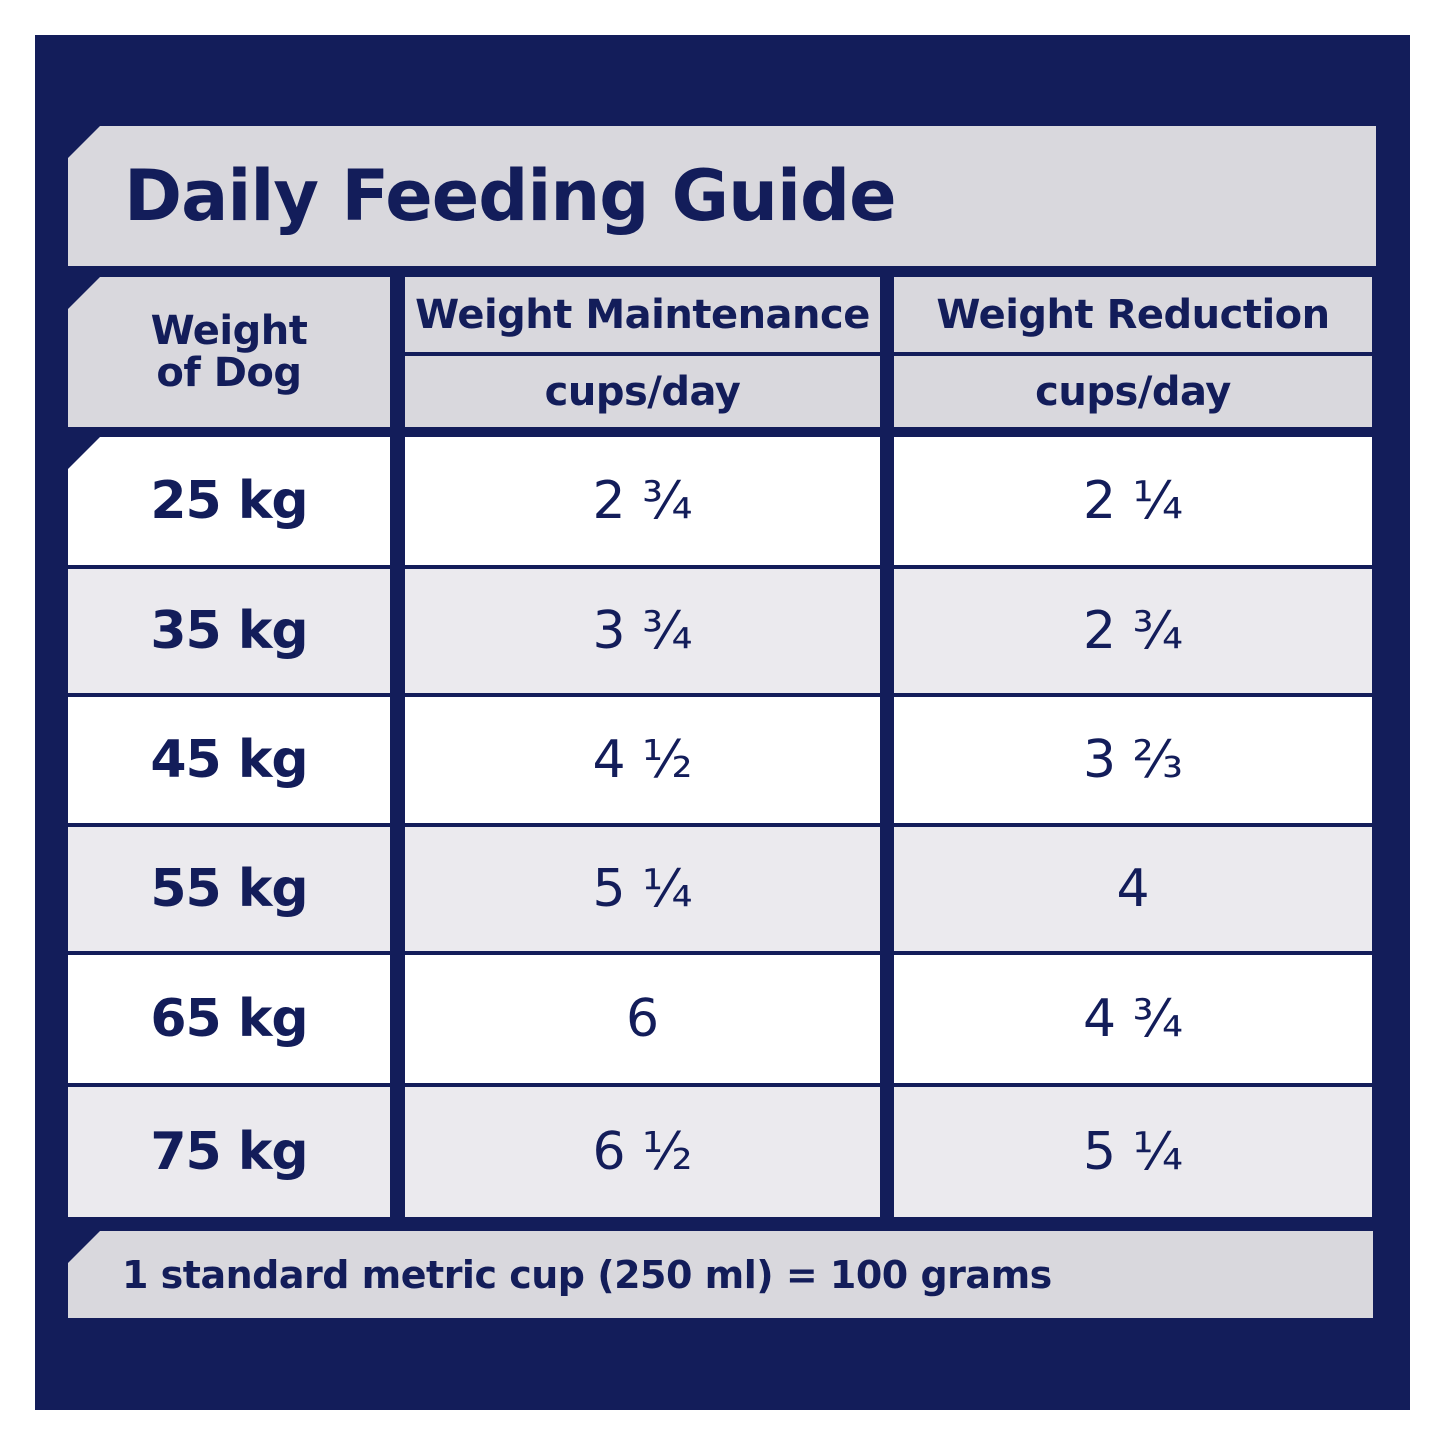 The image size is (1445, 1445). I want to click on cups-cell: 4 ¾, so click(1133, 1019).